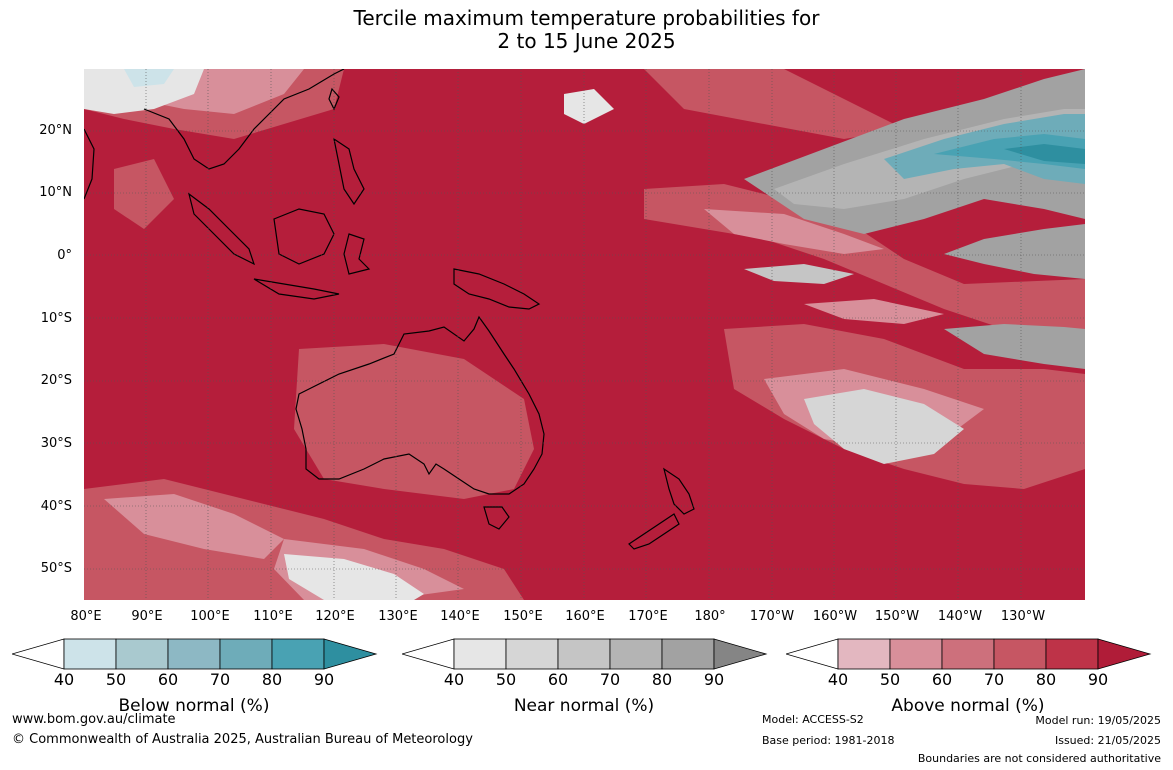 The width and height of the screenshot is (1173, 770). What do you see at coordinates (55, 130) in the screenshot?
I see `lat-label-20n: 20°N` at bounding box center [55, 130].